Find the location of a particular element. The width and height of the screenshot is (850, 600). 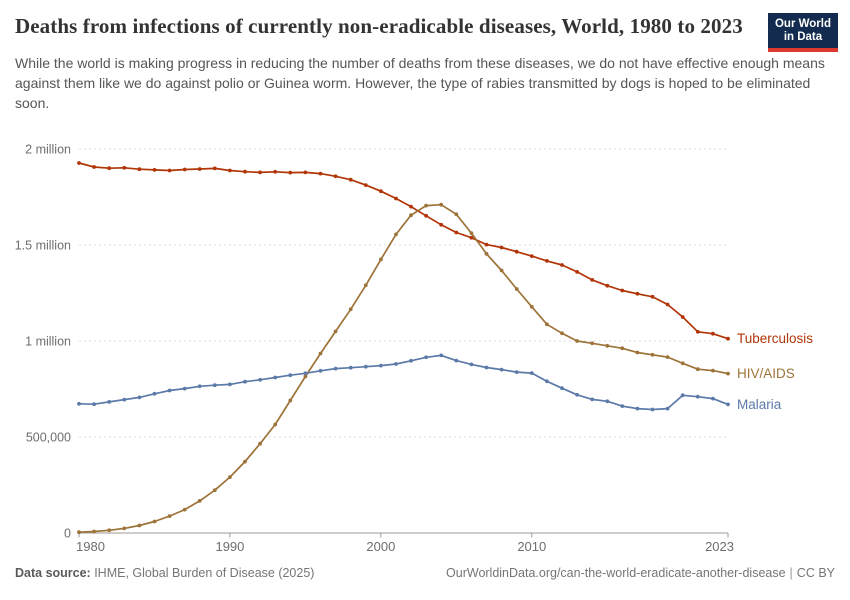

line-malaria is located at coordinates (403, 382).